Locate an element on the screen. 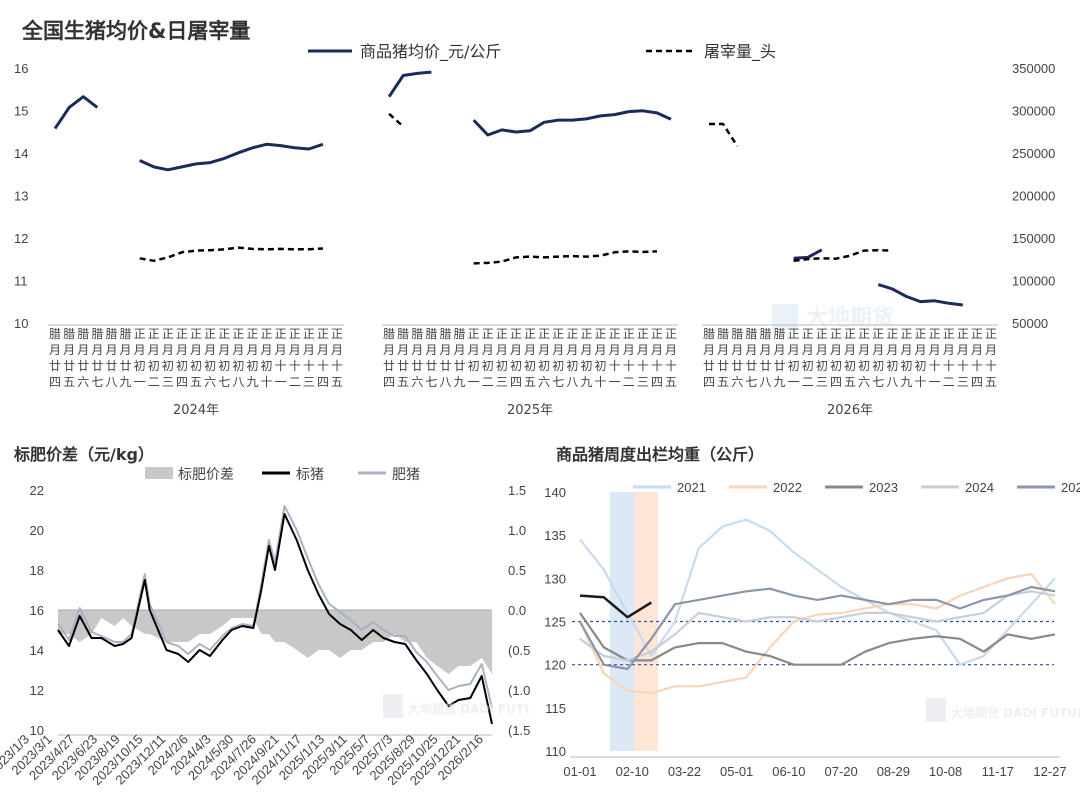 Image resolution: width=1080 pixels, height=806 pixels. x-tick-label: 七 is located at coordinates (558, 382).